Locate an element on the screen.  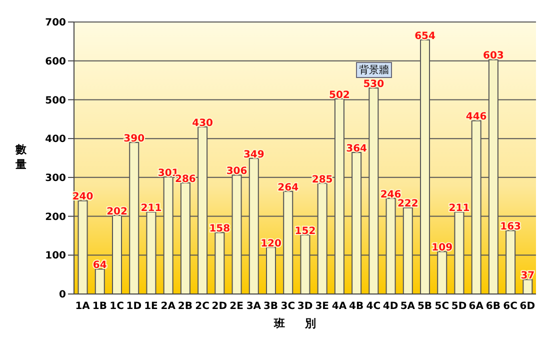
y-axis-title: 數量 is located at coordinates (21, 157).